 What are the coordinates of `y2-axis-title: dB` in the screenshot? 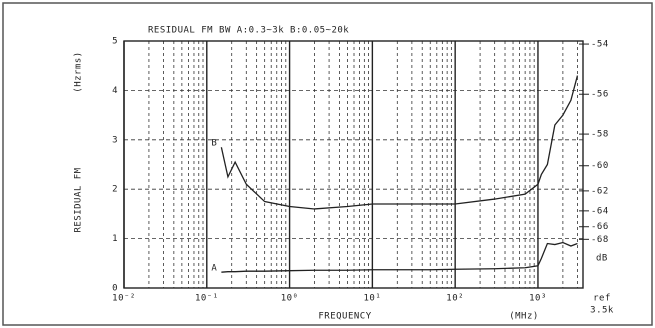 It's located at (602, 259).